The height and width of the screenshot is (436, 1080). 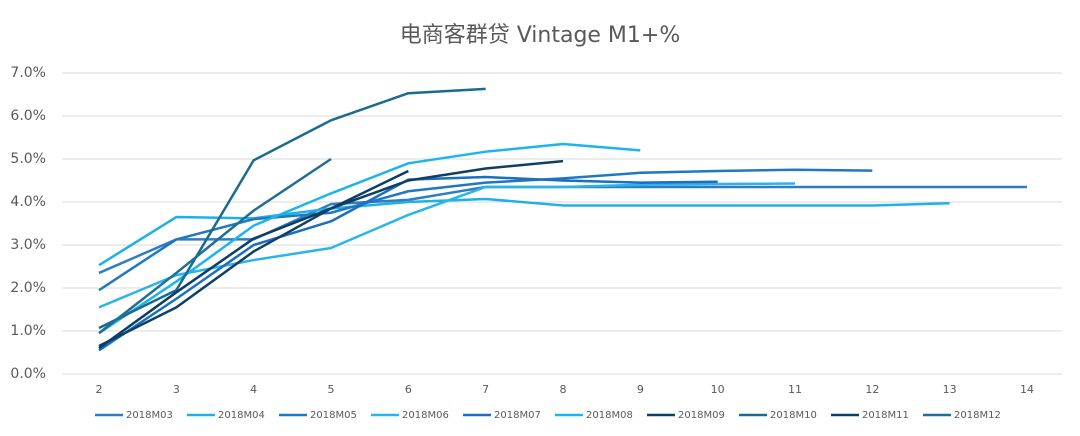 What do you see at coordinates (425, 415) in the screenshot?
I see `legend-label: 2018M06` at bounding box center [425, 415].